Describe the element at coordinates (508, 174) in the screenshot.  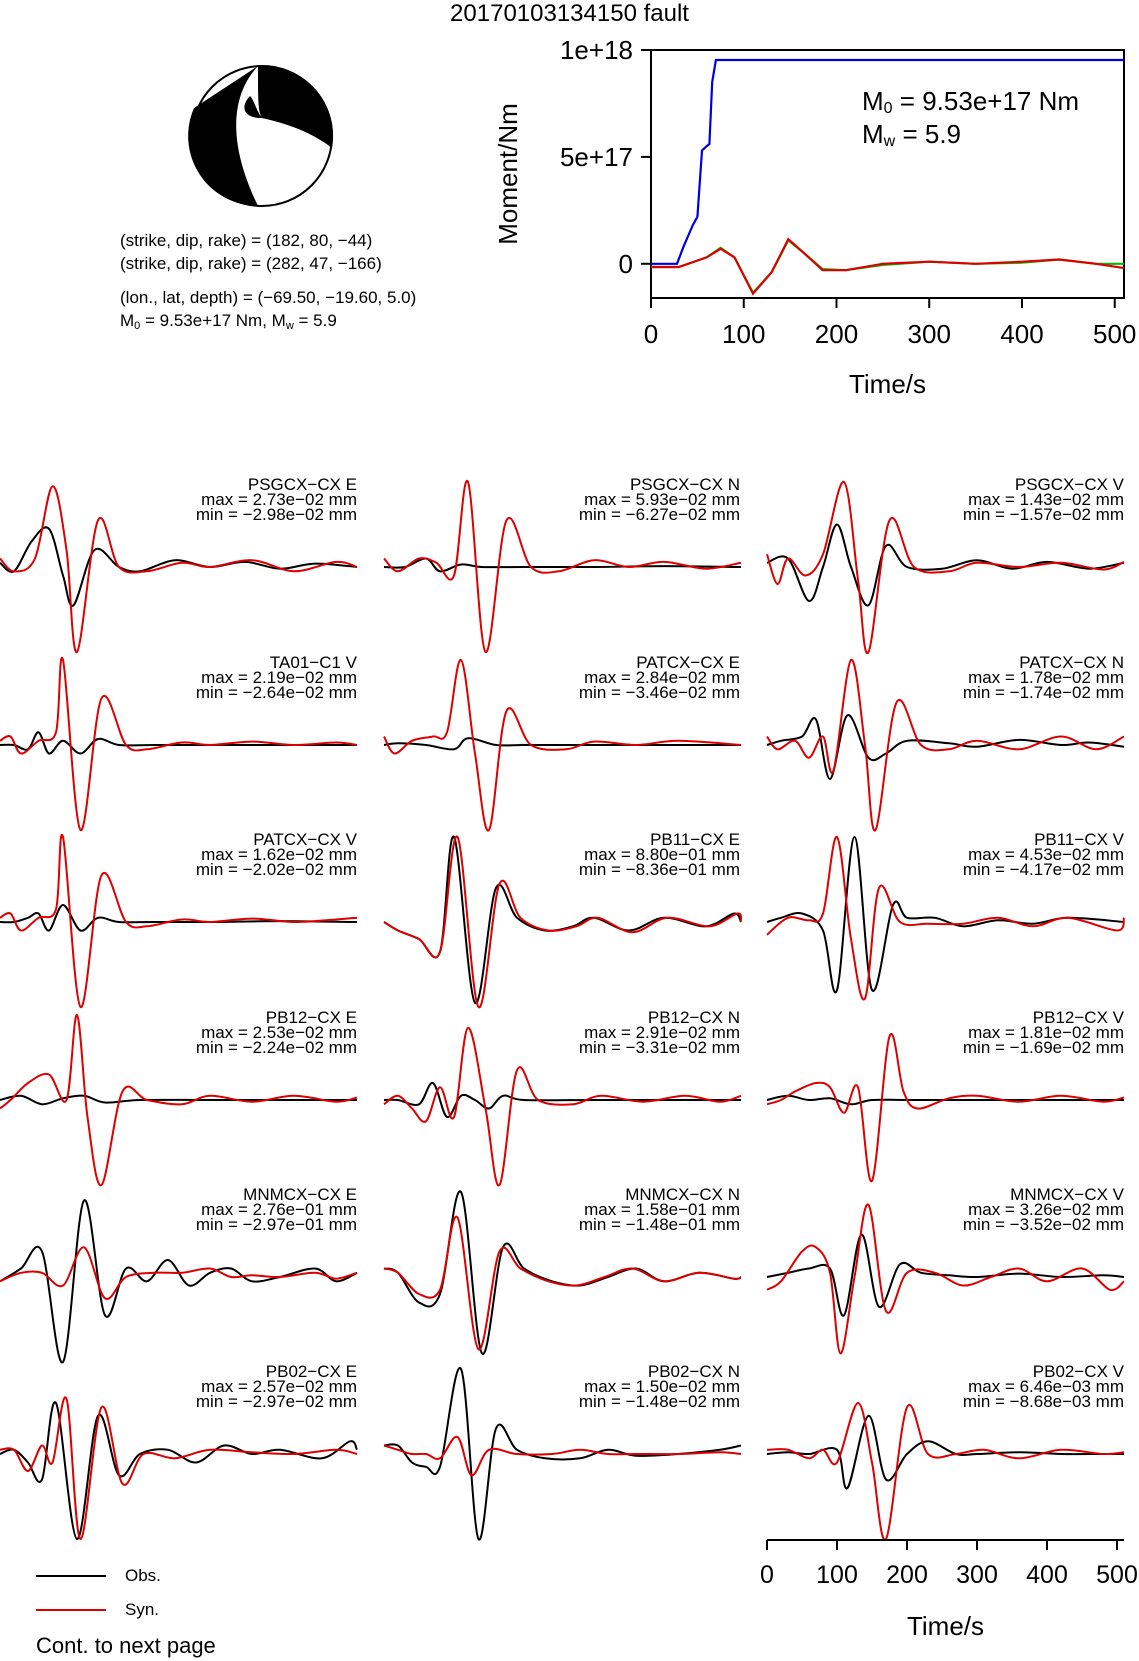
I see `y-axis-label: Moment/Nm` at that location.